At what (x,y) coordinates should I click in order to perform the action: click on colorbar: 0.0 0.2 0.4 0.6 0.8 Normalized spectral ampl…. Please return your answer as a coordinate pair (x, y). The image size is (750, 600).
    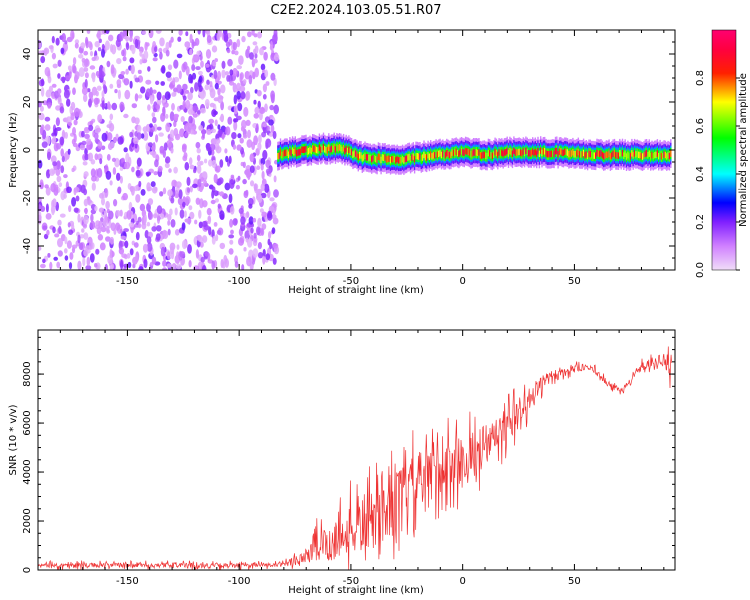
    Looking at the image, I should click on (722, 153).